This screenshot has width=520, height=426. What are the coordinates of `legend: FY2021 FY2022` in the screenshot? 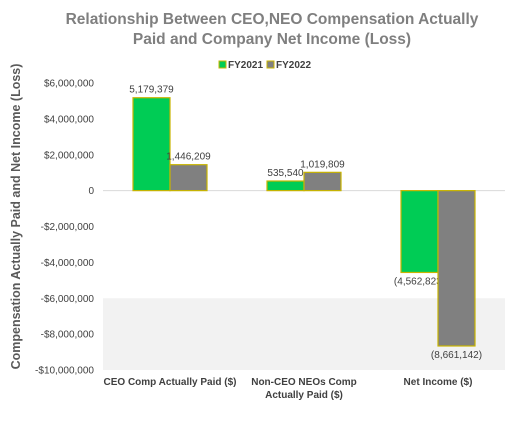 It's located at (264, 65).